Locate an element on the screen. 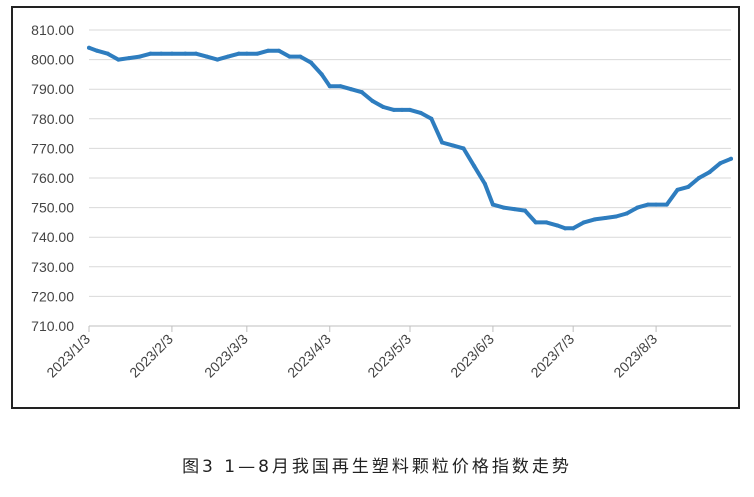  figure-caption: 图3 1—8月我国再生塑料颗粒价格指数走势 is located at coordinates (377, 467).